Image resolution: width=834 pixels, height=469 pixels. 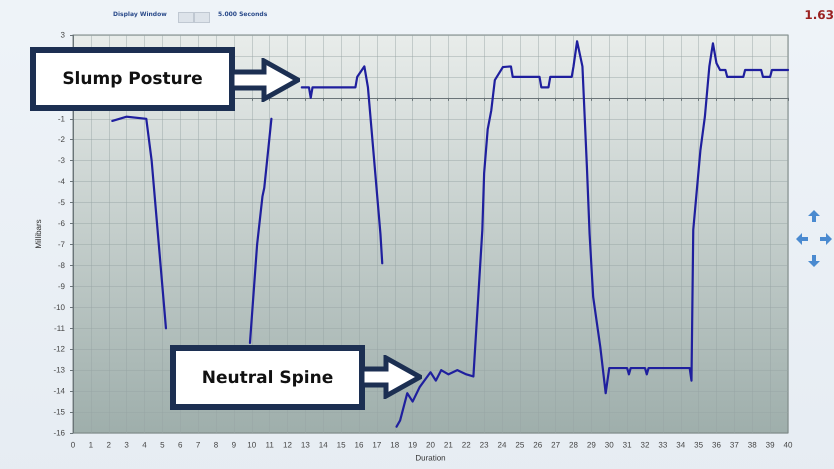 What do you see at coordinates (538, 445) in the screenshot?
I see `x-tick-label: 26` at bounding box center [538, 445].